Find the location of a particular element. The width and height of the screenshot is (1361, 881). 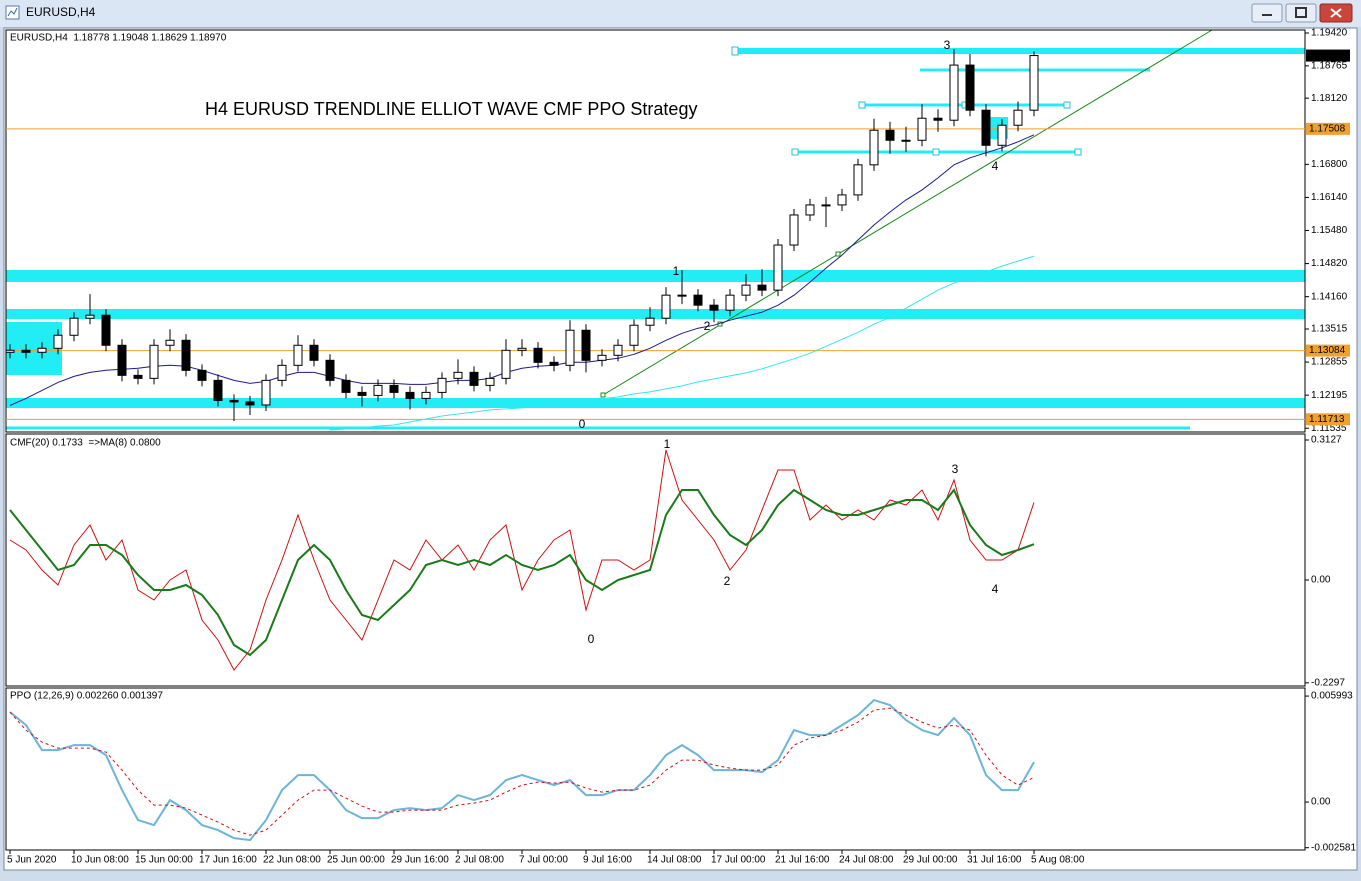

title-bar is located at coordinates (680, 13).